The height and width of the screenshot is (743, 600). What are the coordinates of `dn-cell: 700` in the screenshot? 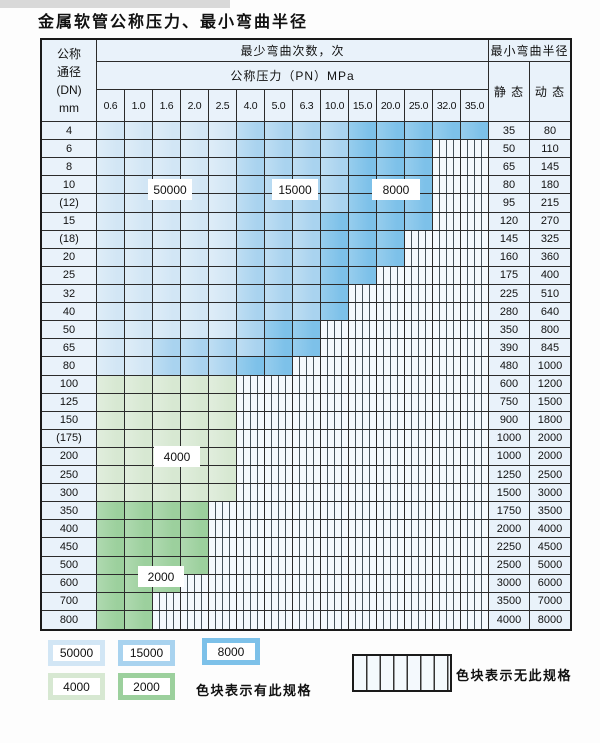 It's located at (69, 601).